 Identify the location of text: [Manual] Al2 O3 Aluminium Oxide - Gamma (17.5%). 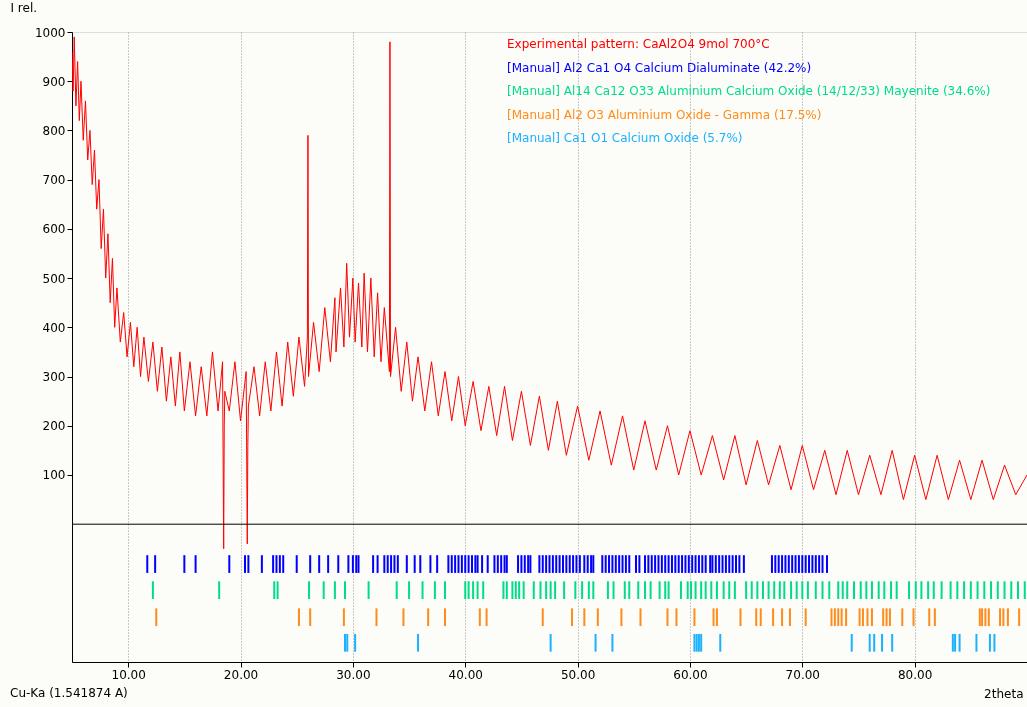
(664, 114).